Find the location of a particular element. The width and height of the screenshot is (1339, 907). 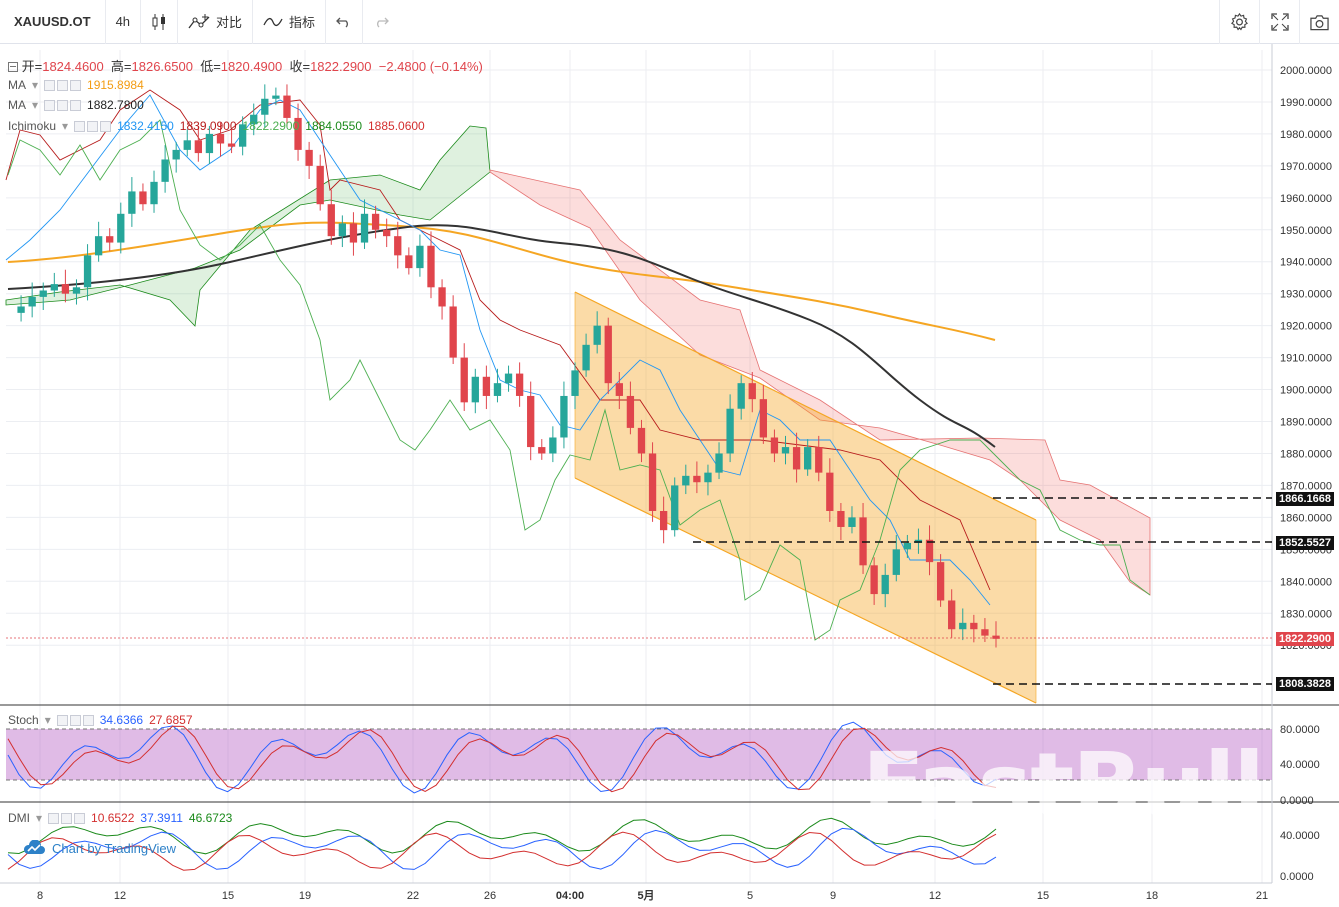

stoch-k-value: 34.6366 is located at coordinates (121, 720).